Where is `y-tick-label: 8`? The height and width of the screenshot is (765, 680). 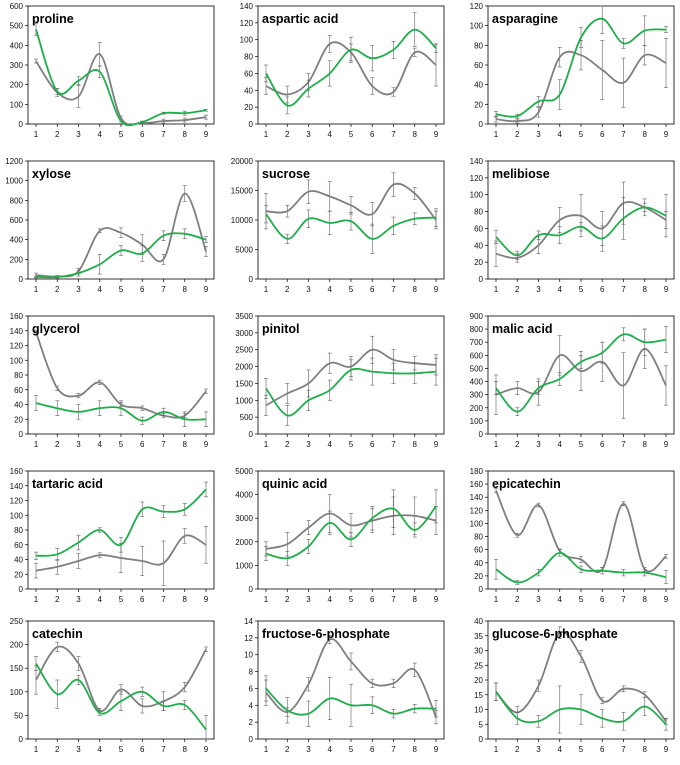
y-tick-label: 8 is located at coordinates (251, 672).